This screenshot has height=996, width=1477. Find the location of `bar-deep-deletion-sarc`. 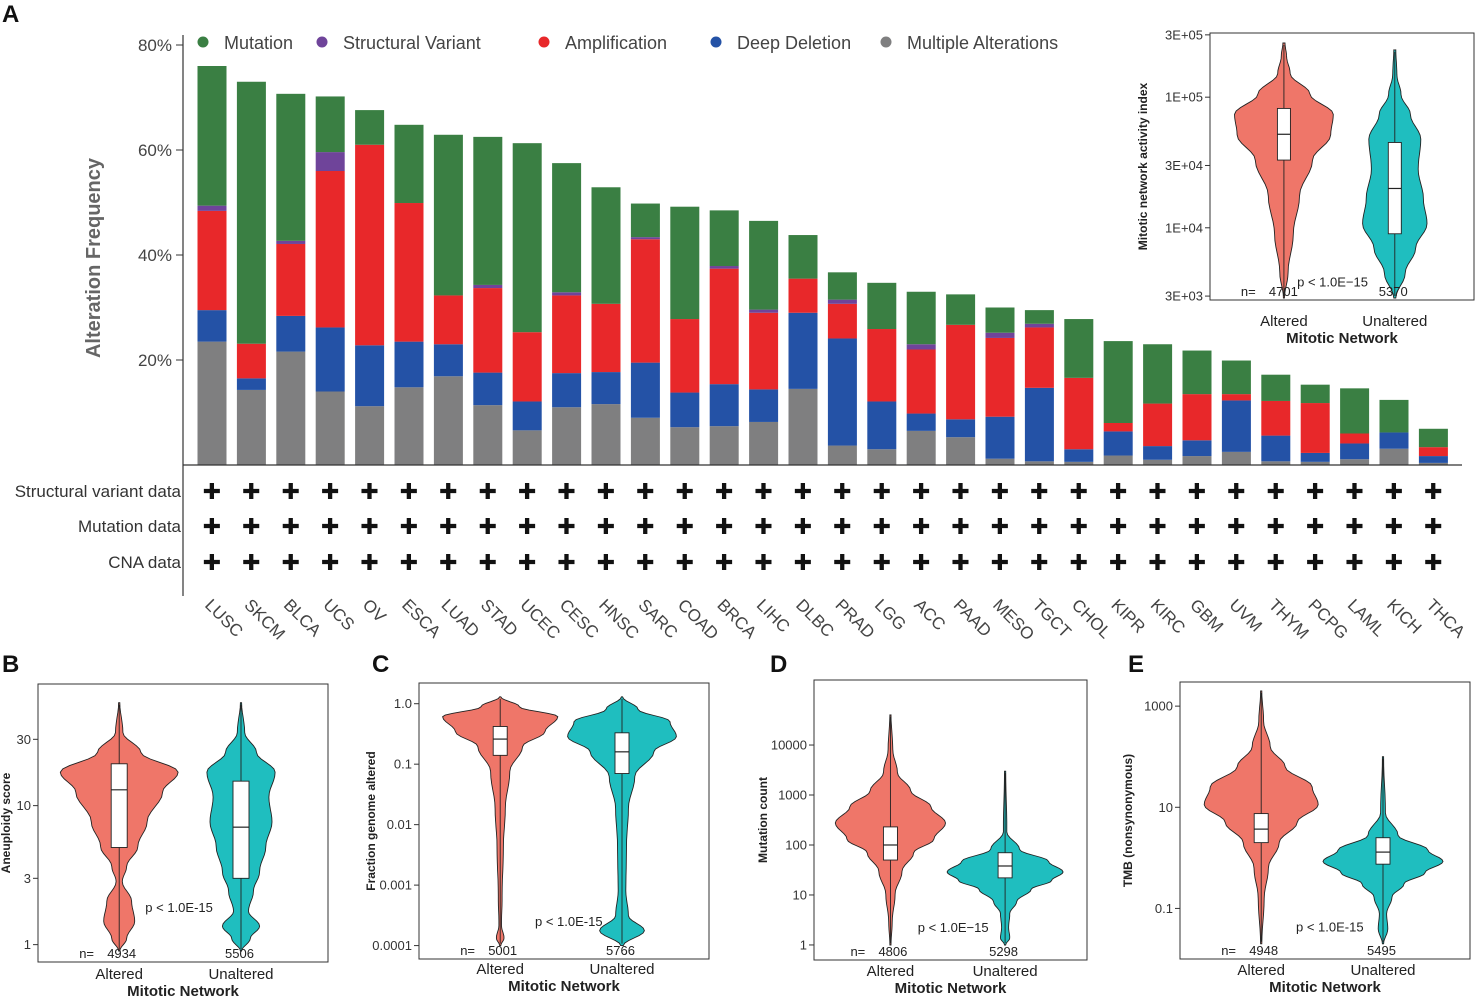

bar-deep-deletion-sarc is located at coordinates (645, 390).